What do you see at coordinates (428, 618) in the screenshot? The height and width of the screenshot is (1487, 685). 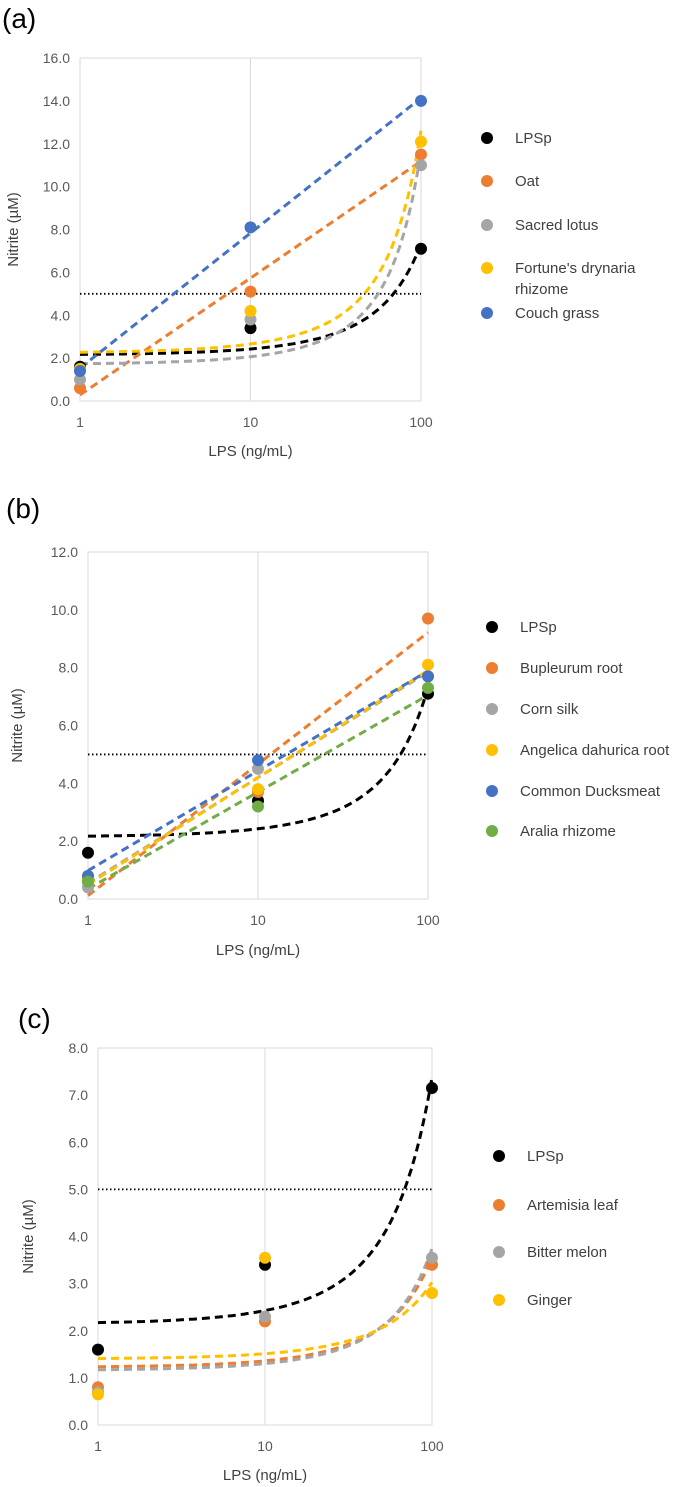 I see `data-point-bupleurum-root` at bounding box center [428, 618].